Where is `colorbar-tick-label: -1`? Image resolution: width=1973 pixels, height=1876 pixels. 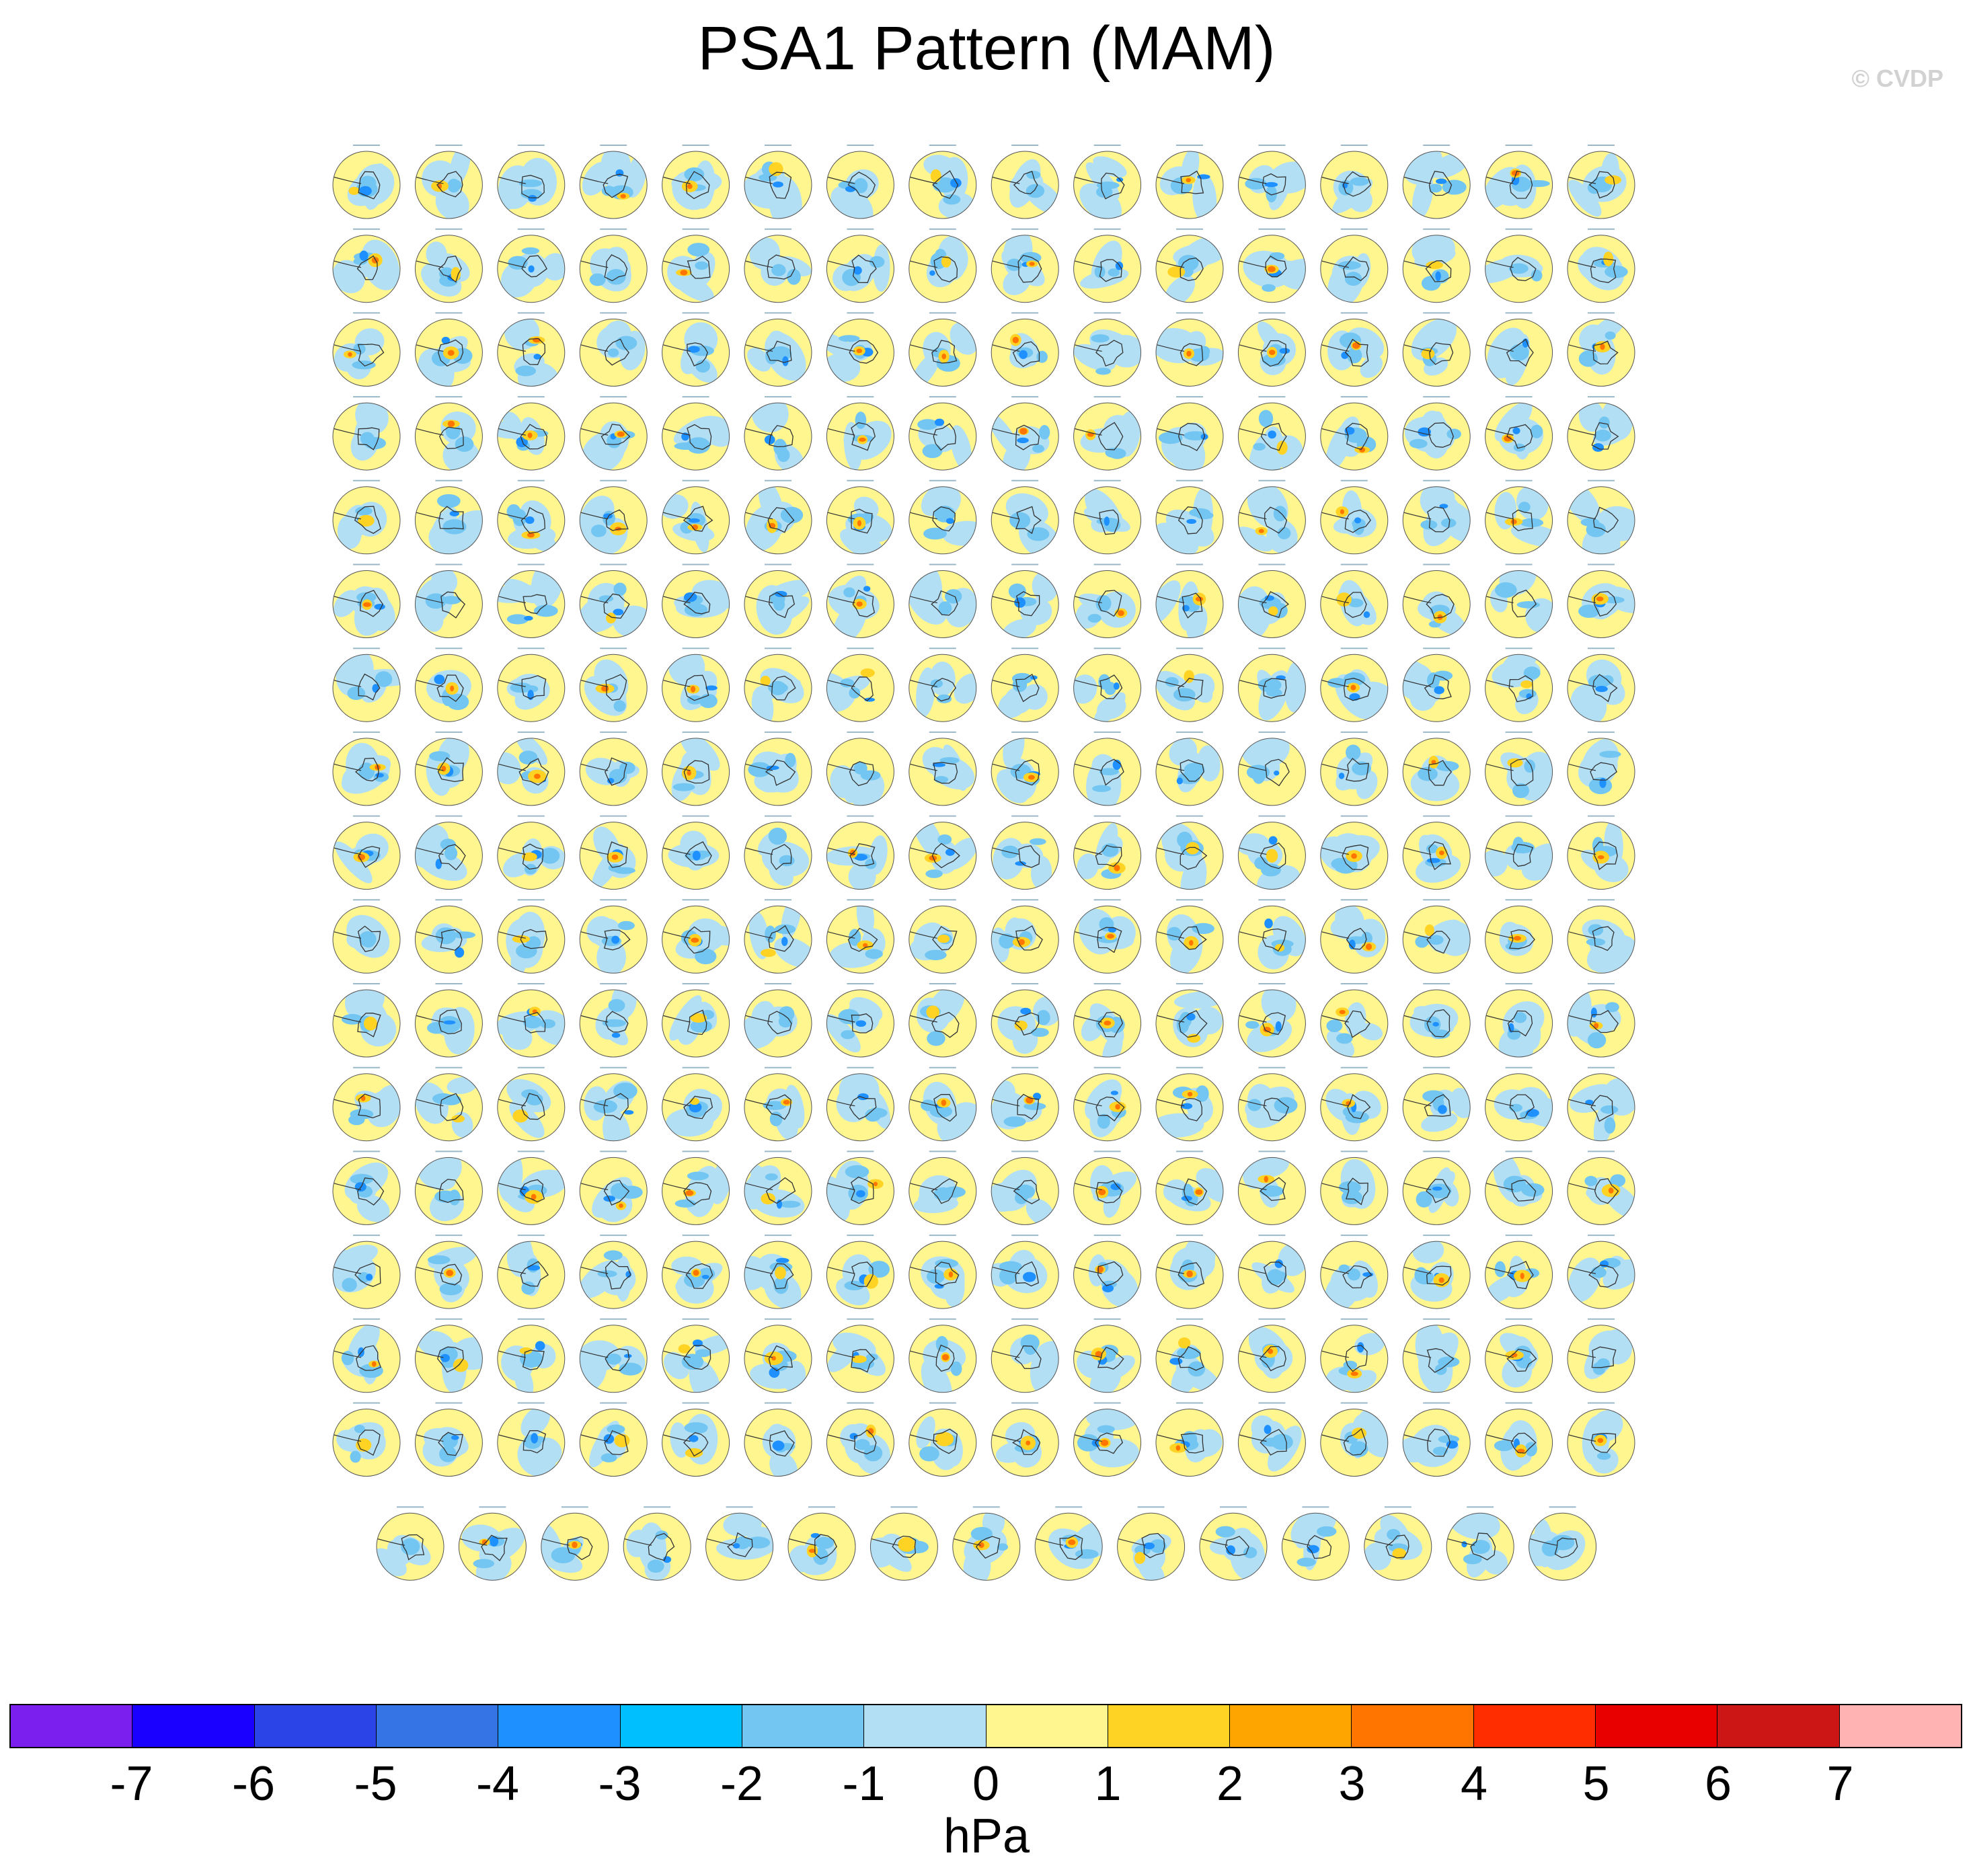 colorbar-tick-label: -1 is located at coordinates (864, 1784).